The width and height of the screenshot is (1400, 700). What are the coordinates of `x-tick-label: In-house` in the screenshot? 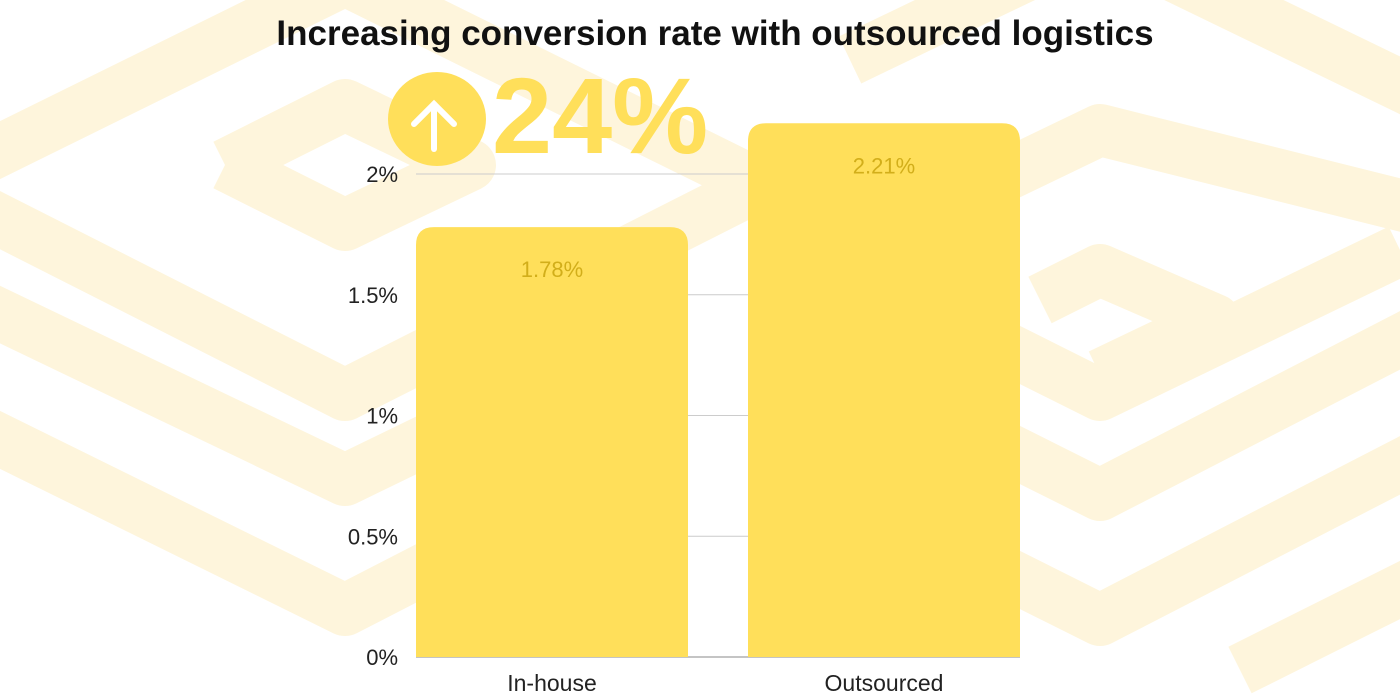 It's located at (552, 683).